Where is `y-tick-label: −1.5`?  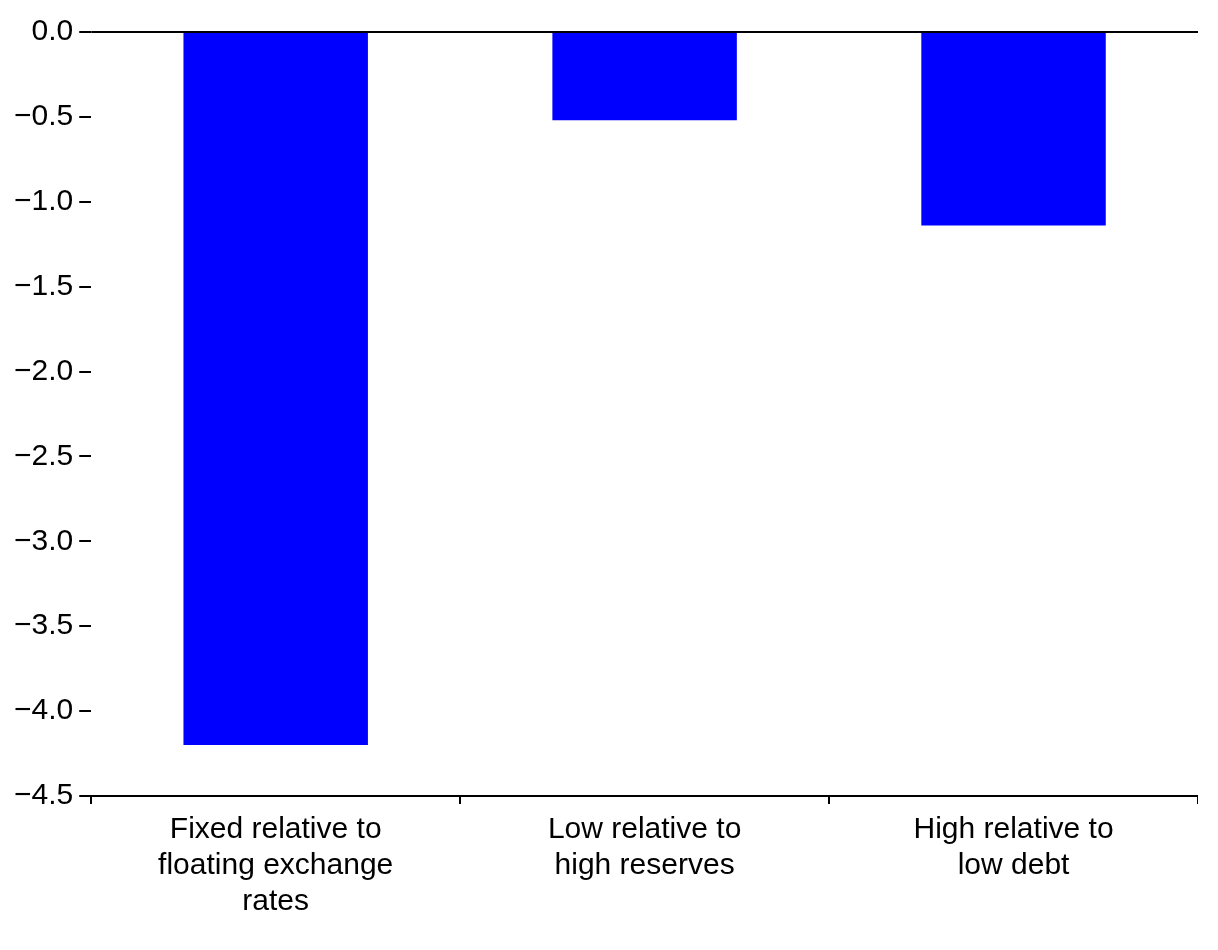 y-tick-label: −1.5 is located at coordinates (43, 284).